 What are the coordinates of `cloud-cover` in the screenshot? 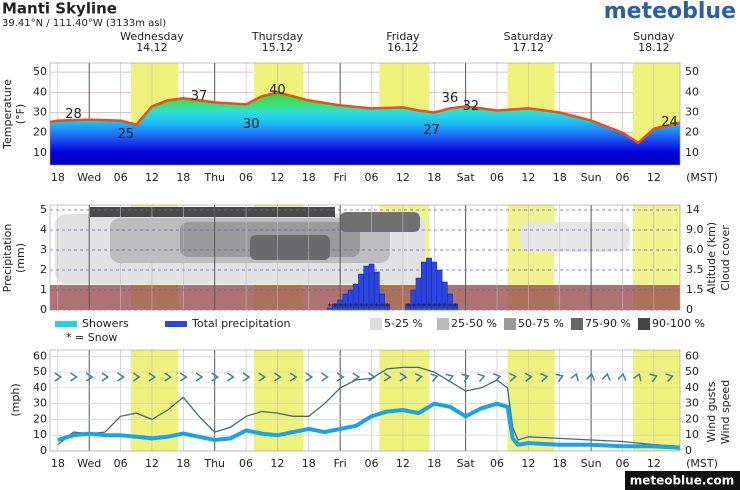 It's located at (342, 245).